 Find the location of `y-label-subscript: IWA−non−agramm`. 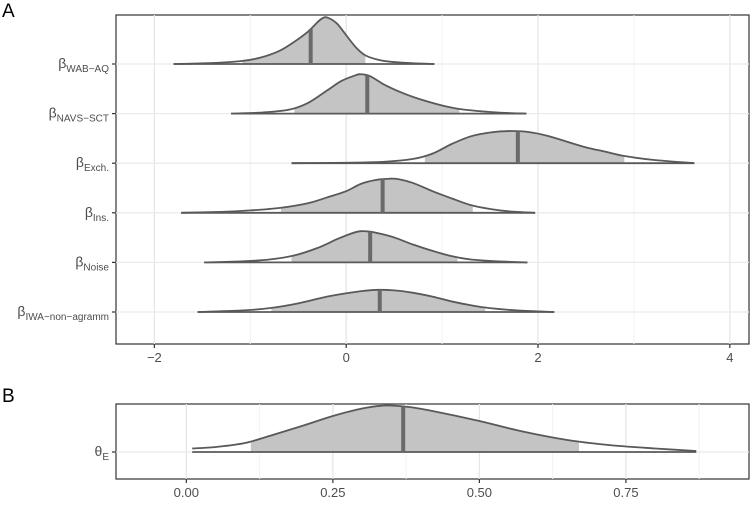

y-label-subscript: IWA−non−agramm is located at coordinates (67, 317).